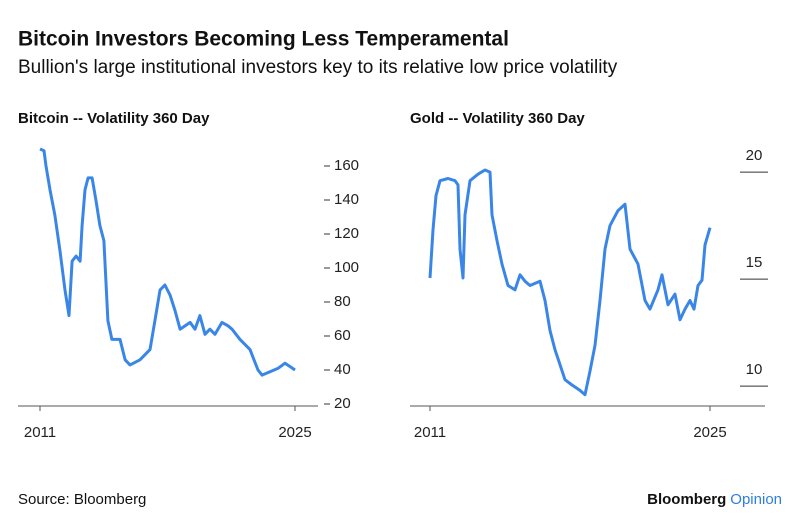  I want to click on source: Source: Bloomberg, so click(82, 499).